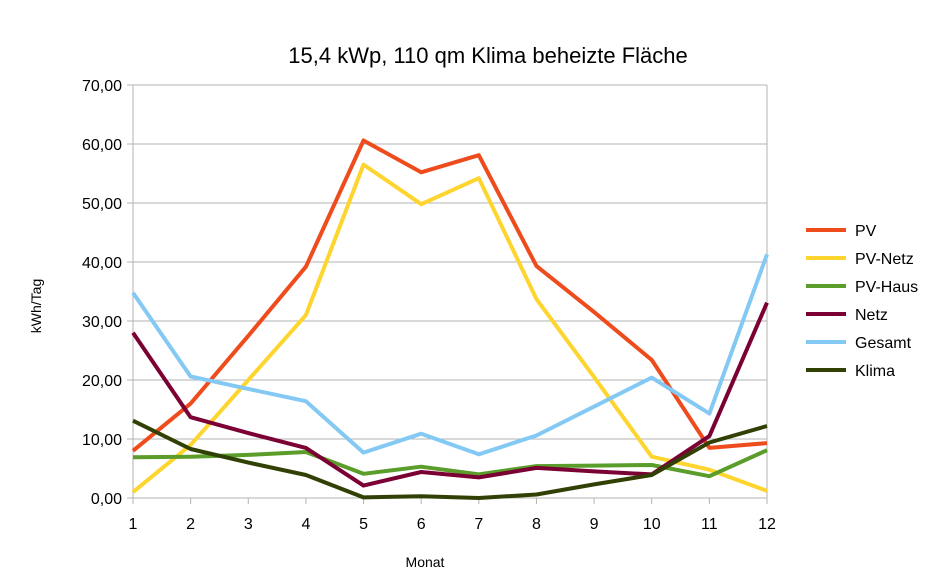  I want to click on y-tick-label: 50,00, so click(102, 204).